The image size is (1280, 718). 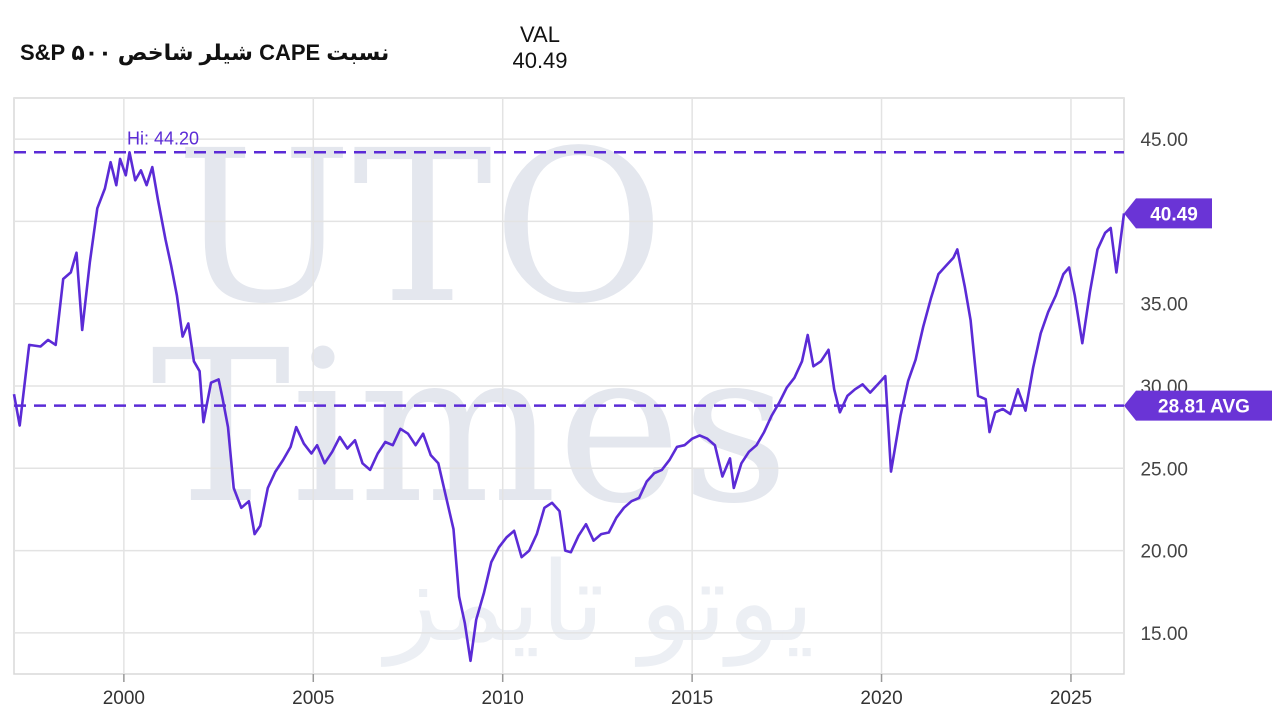 I want to click on y-tick-label: 25.00, so click(x=1164, y=469).